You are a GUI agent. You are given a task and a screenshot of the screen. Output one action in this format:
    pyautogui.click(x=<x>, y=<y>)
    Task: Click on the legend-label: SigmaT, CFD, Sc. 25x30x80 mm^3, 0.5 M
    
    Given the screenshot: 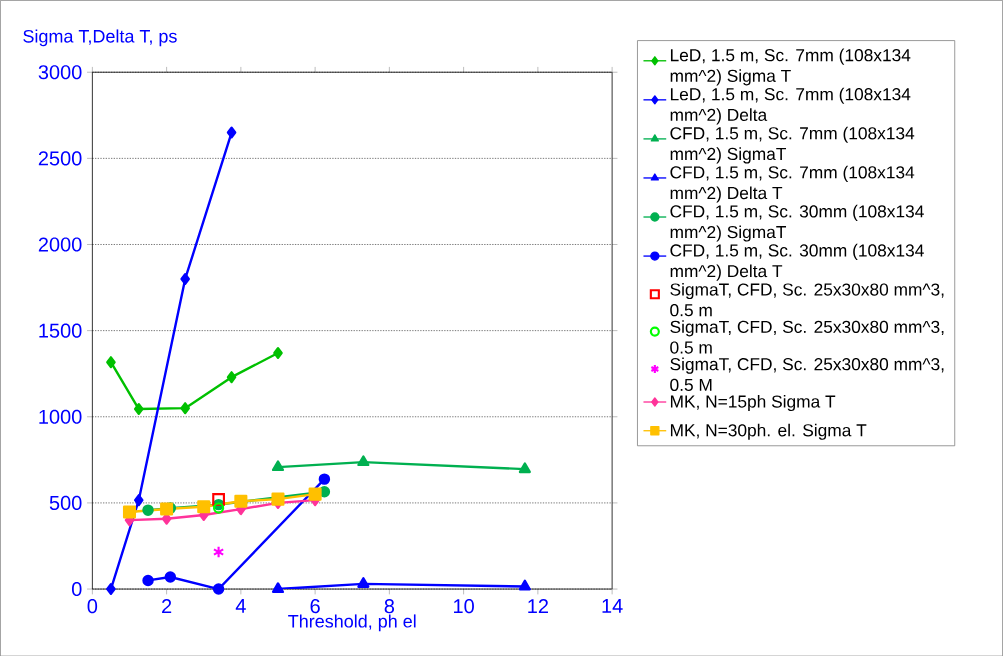 What is the action you would take?
    pyautogui.click(x=807, y=374)
    